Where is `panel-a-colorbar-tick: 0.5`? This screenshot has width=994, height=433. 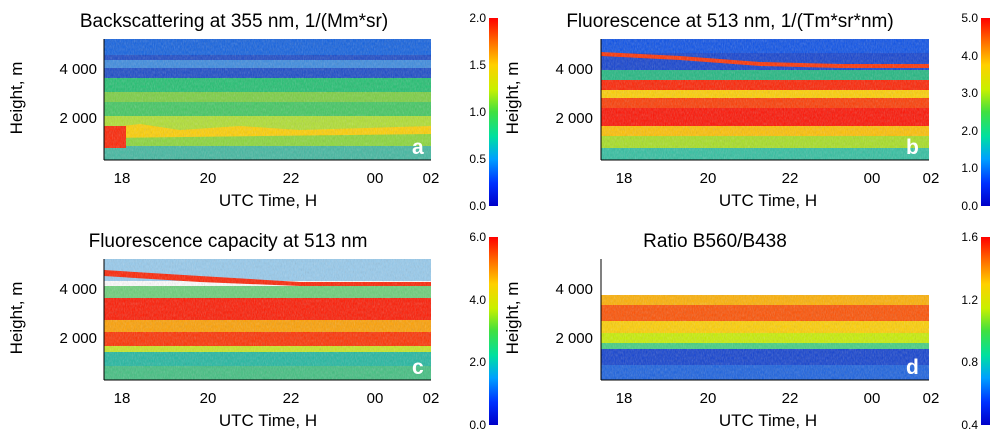 panel-a-colorbar-tick: 0.5 is located at coordinates (477, 159).